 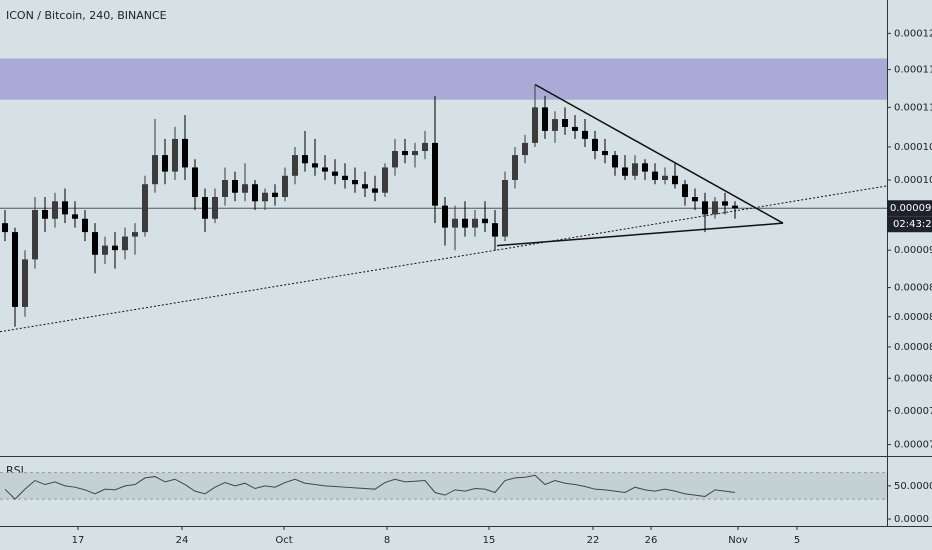 I want to click on y-tick-label: 0.0001200, so click(x=913, y=33).